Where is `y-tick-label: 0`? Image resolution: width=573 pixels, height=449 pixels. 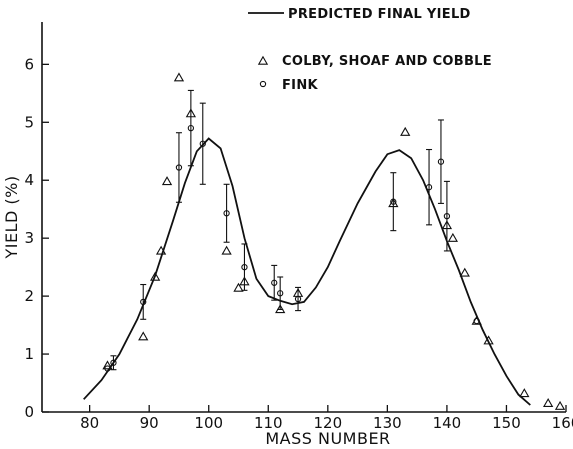
y-tick-label: 0 is located at coordinates (29, 412).